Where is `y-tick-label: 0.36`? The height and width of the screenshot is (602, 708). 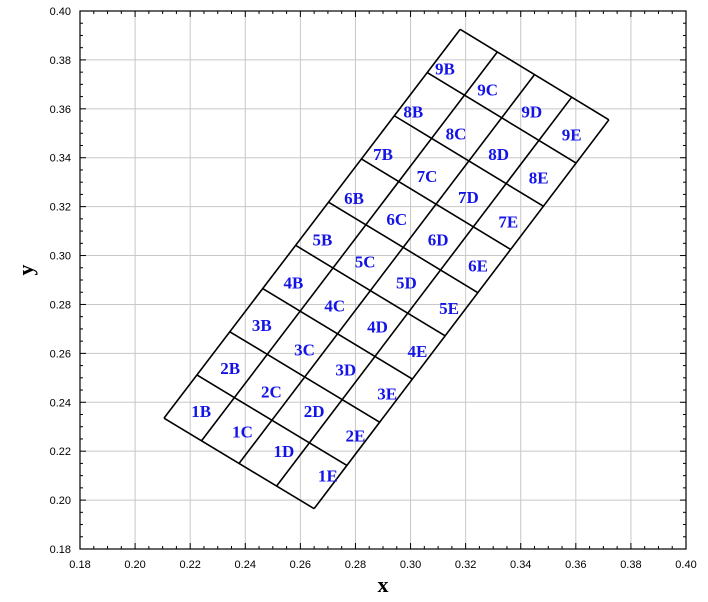 y-tick-label: 0.36 is located at coordinates (60, 110).